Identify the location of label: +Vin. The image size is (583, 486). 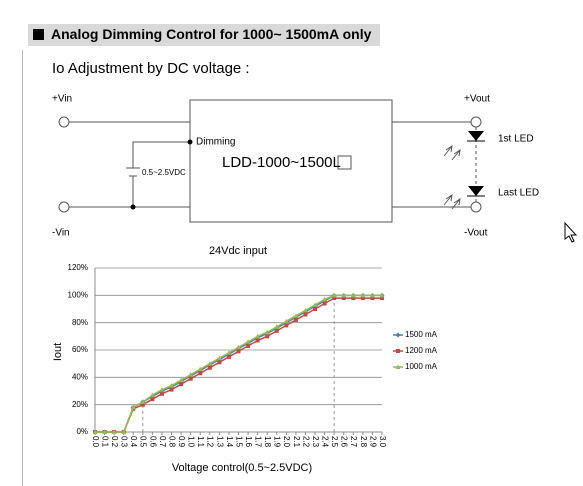
(62, 99).